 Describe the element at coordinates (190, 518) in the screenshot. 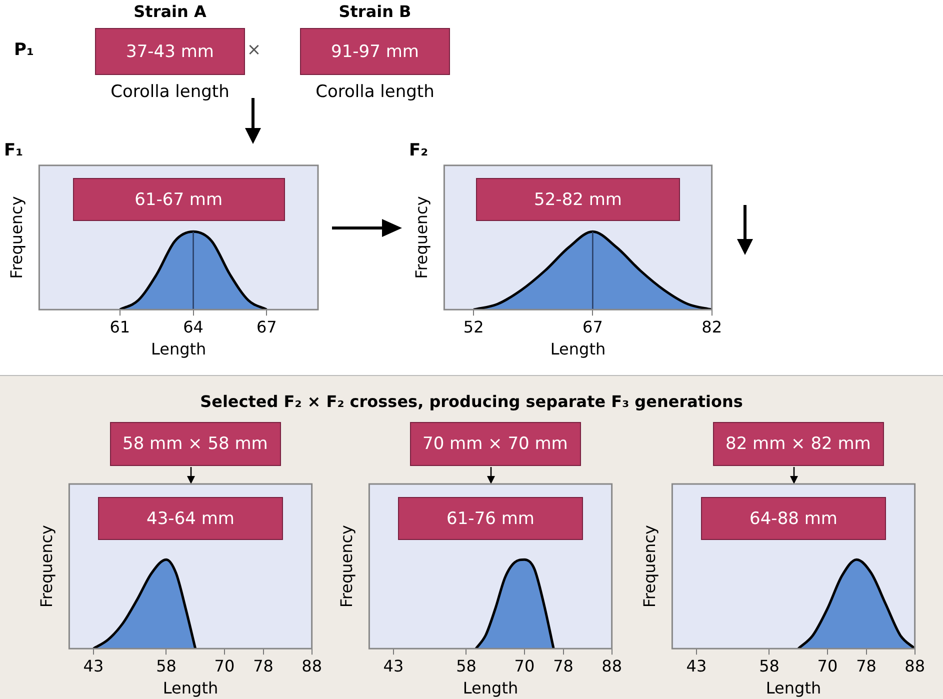

I see `text: 43-64 mm` at that location.